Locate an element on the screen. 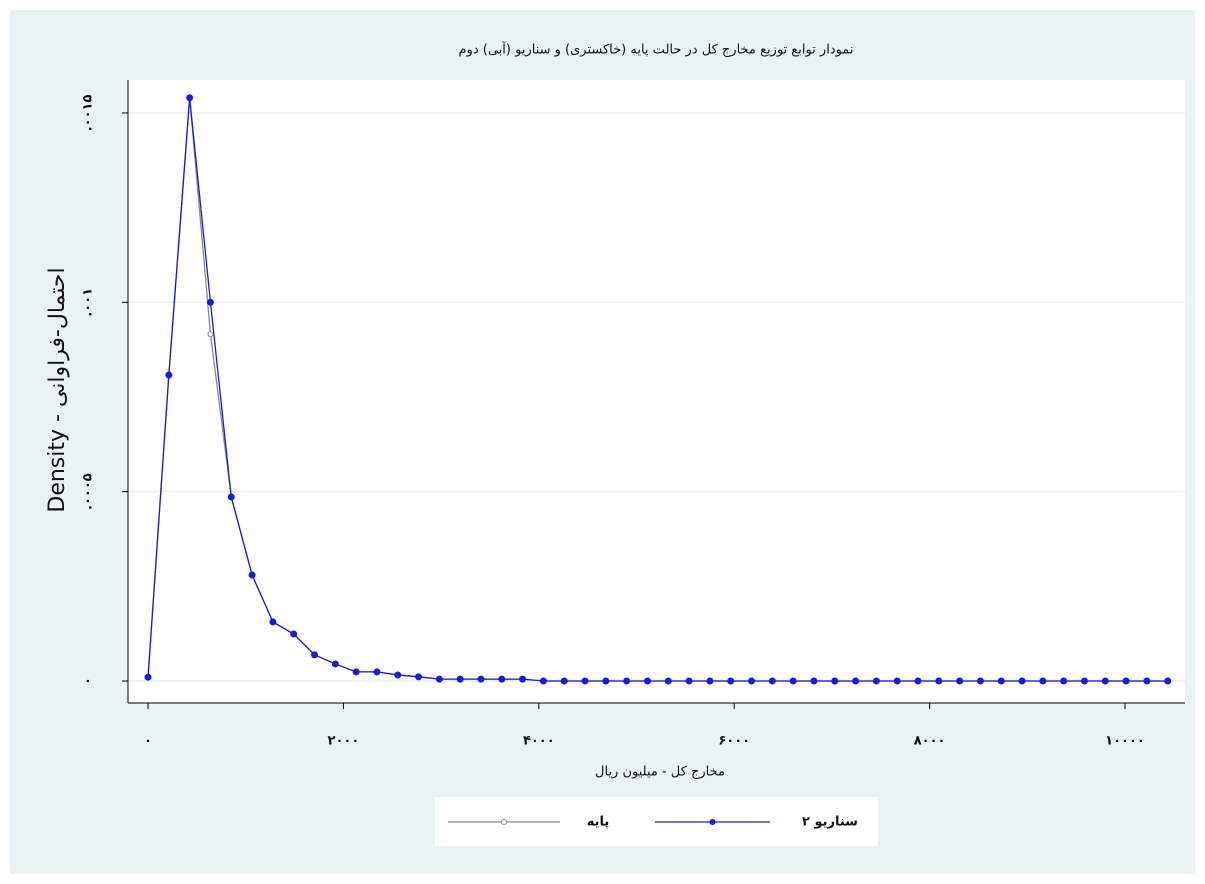 This screenshot has width=1205, height=884. y-tick-label: .۰۰۱۵ is located at coordinates (88, 113).